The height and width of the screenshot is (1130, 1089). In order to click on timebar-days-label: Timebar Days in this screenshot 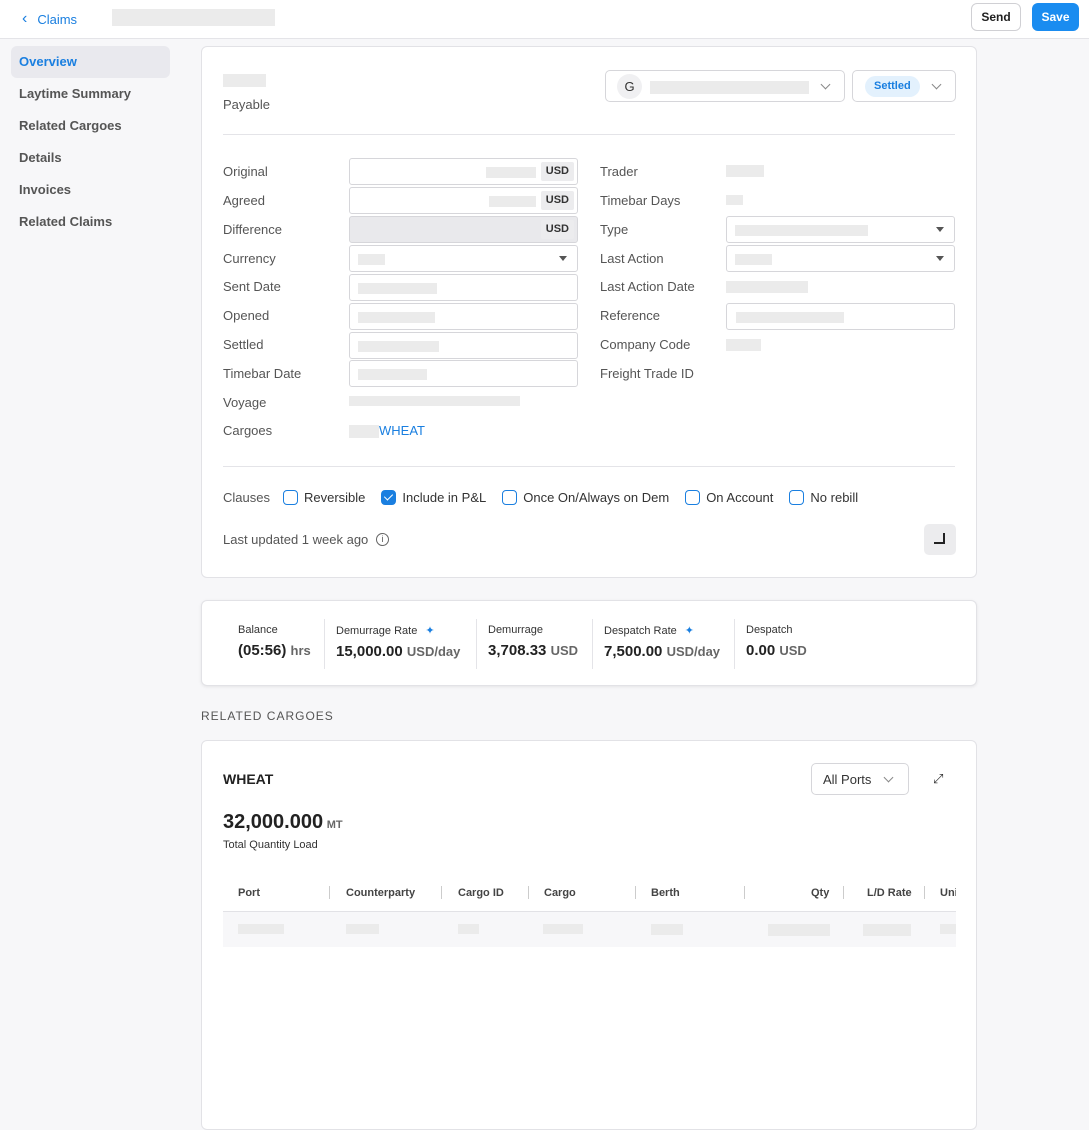, I will do `click(640, 200)`.